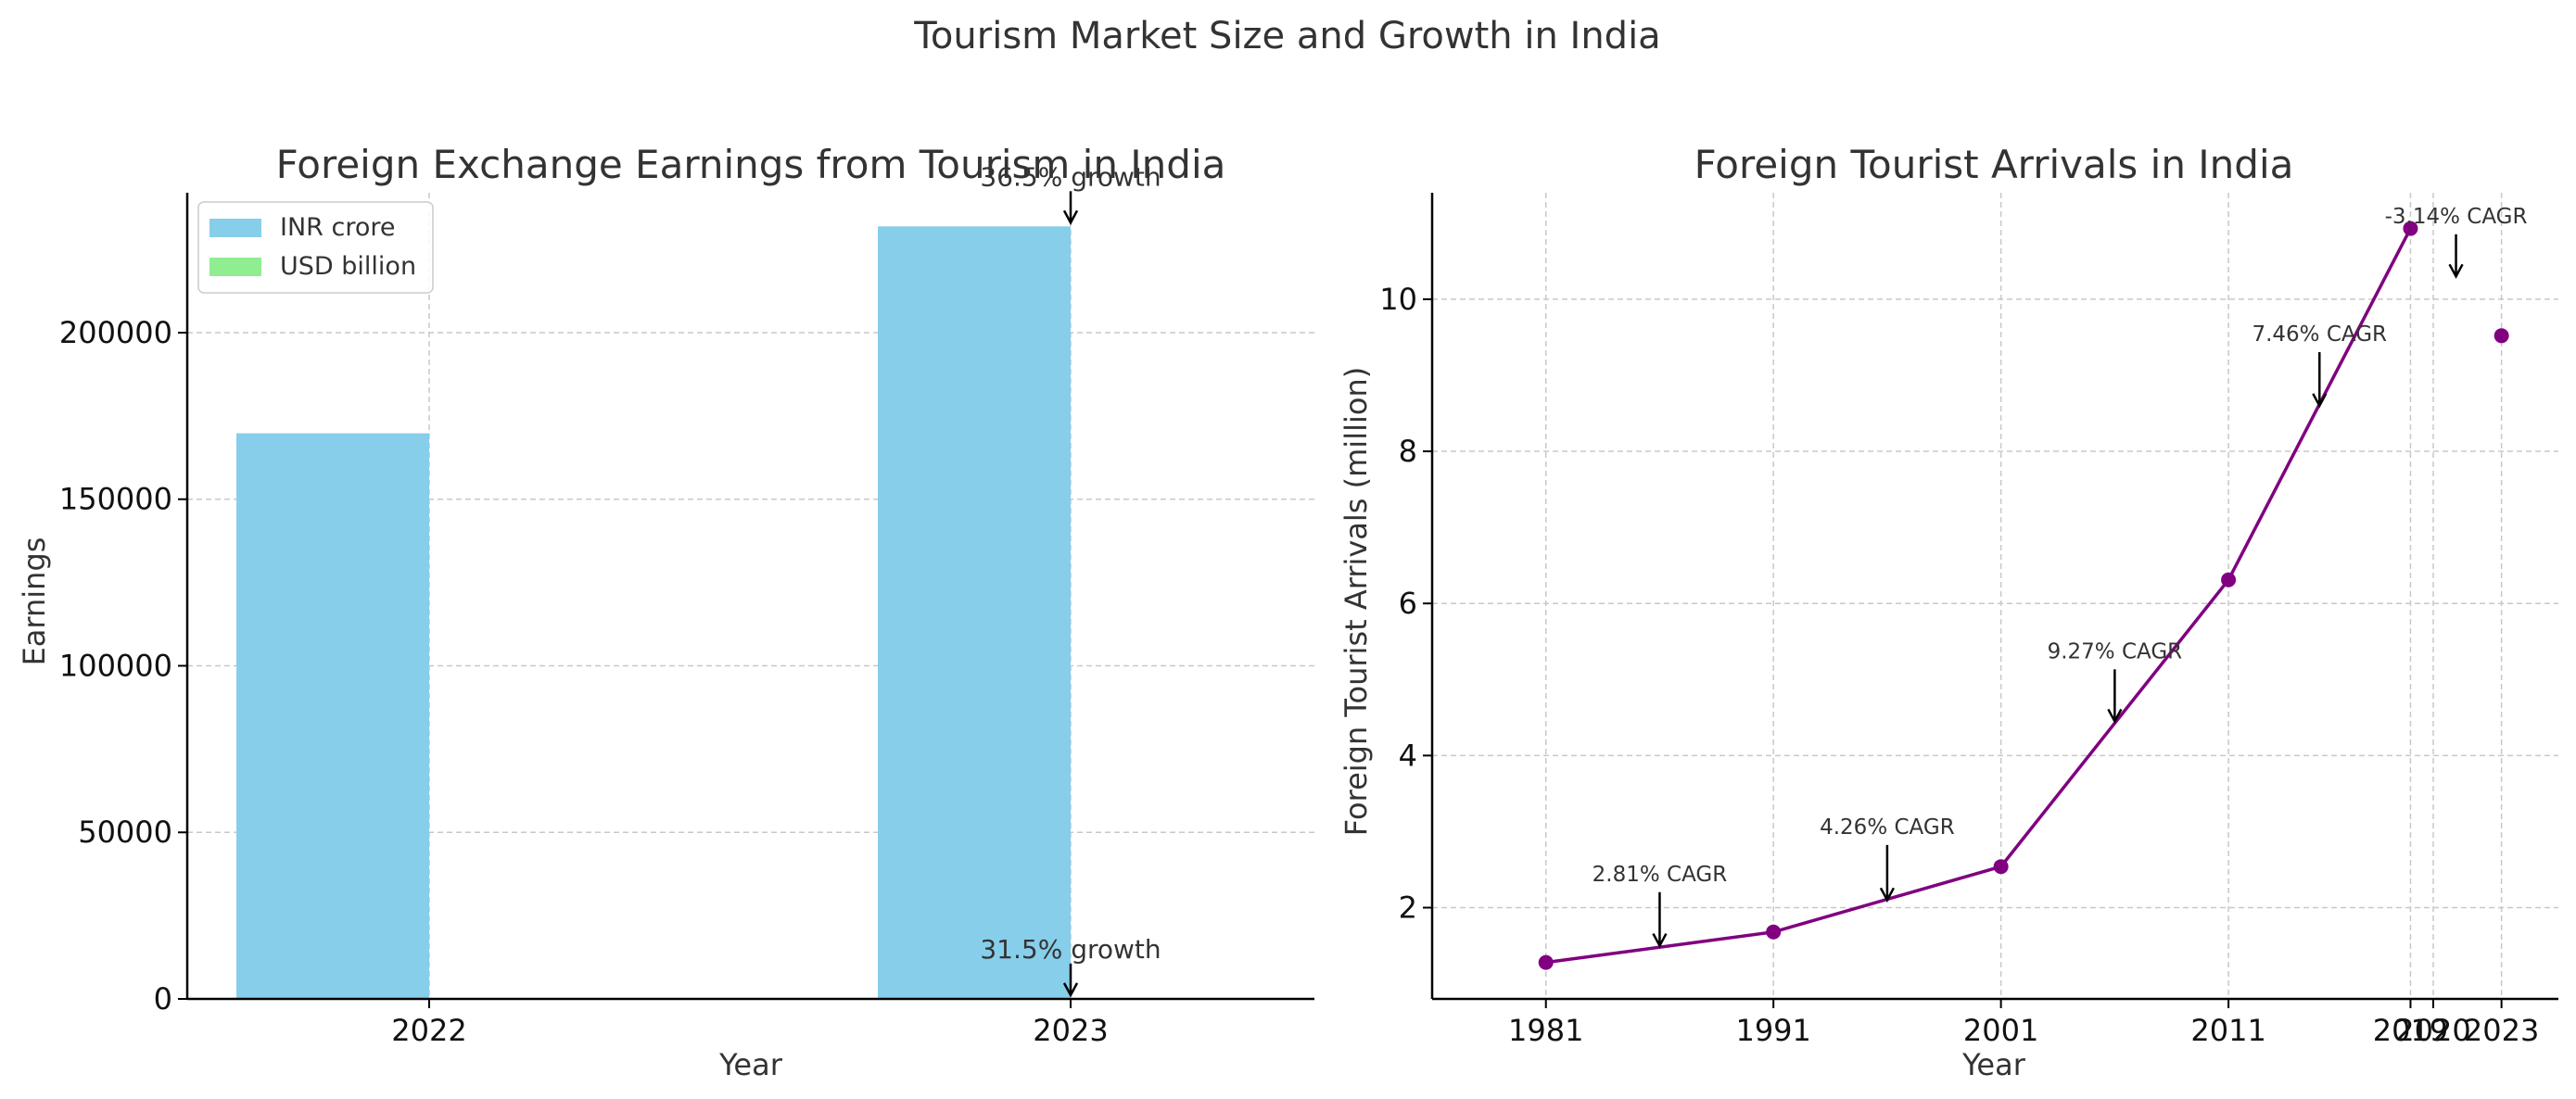 The height and width of the screenshot is (1099, 2576). Describe the element at coordinates (2229, 579) in the screenshot. I see `arrivals-point-2011` at that location.